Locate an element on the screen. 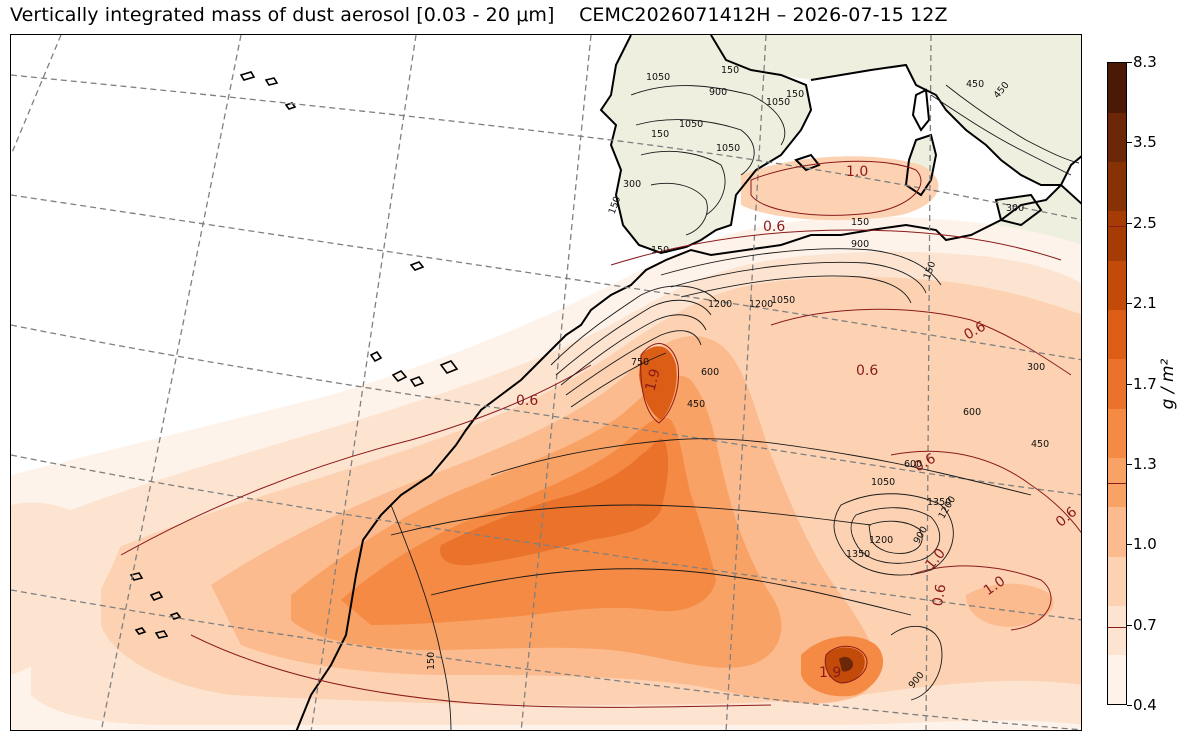 This screenshot has width=1200, height=741. run-identifier: CEMC2026071412H – 2026-07-15 12Z is located at coordinates (763, 15).